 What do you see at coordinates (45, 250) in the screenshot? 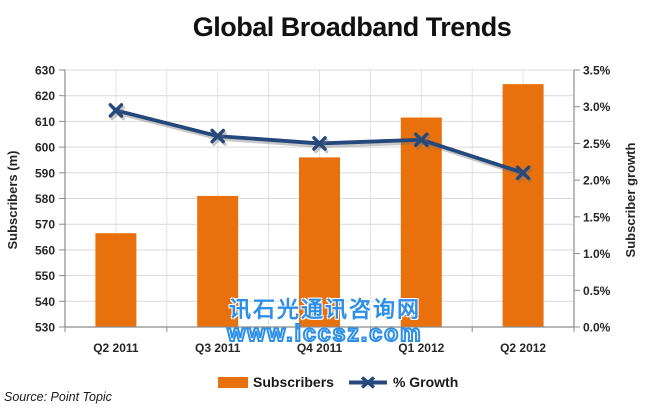
I see `left-tick-label: 560` at bounding box center [45, 250].